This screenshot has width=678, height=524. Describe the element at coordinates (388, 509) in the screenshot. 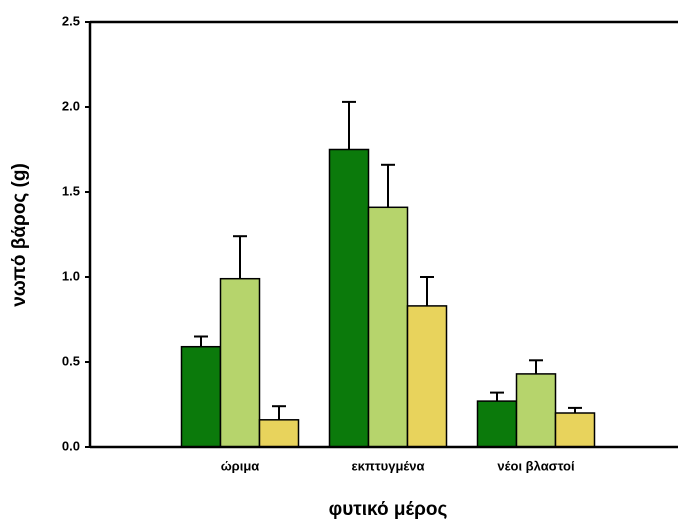

I see `x-axis-label: φυτικό μέρος` at that location.